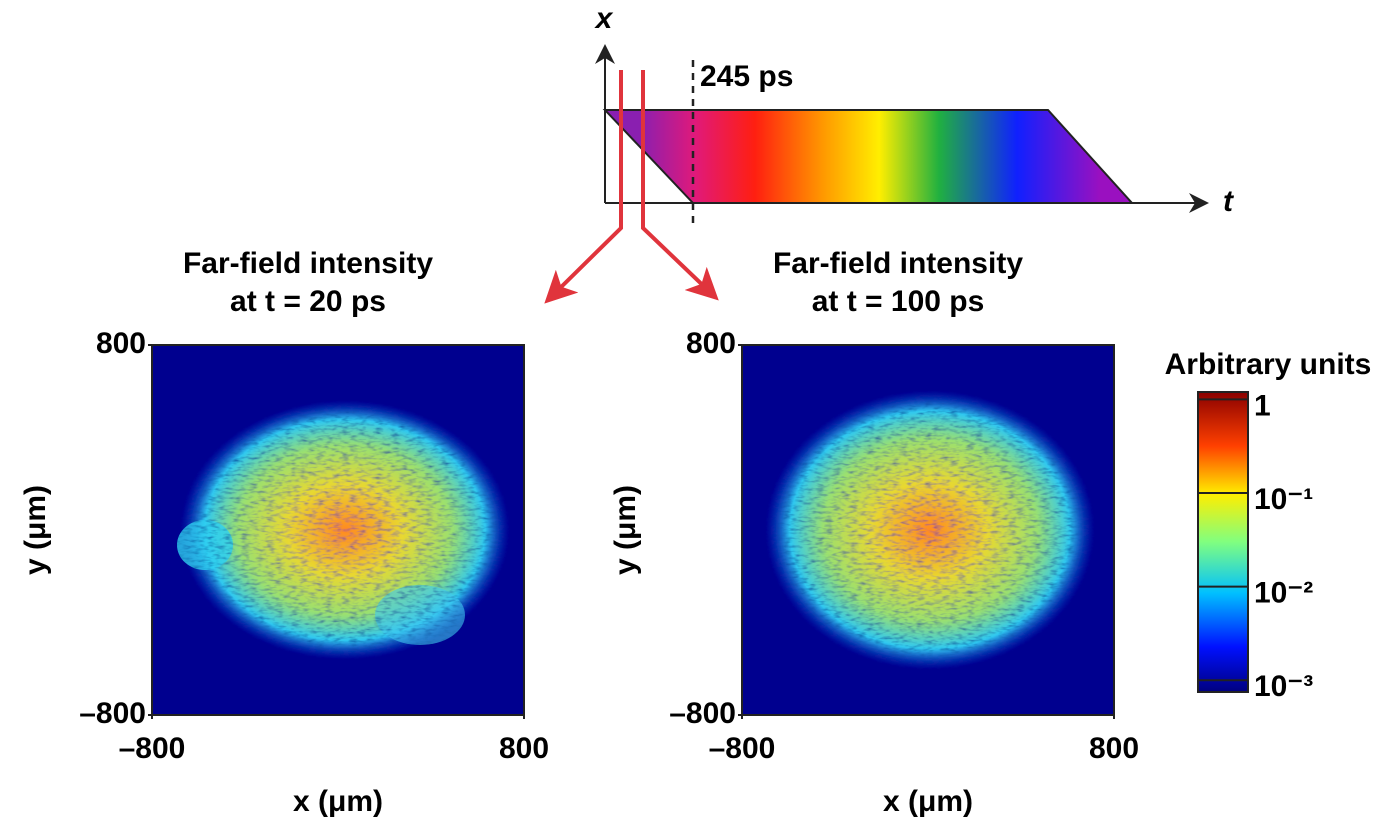 This screenshot has height=821, width=1397. I want to click on marker-label: 245 ps, so click(746, 76).